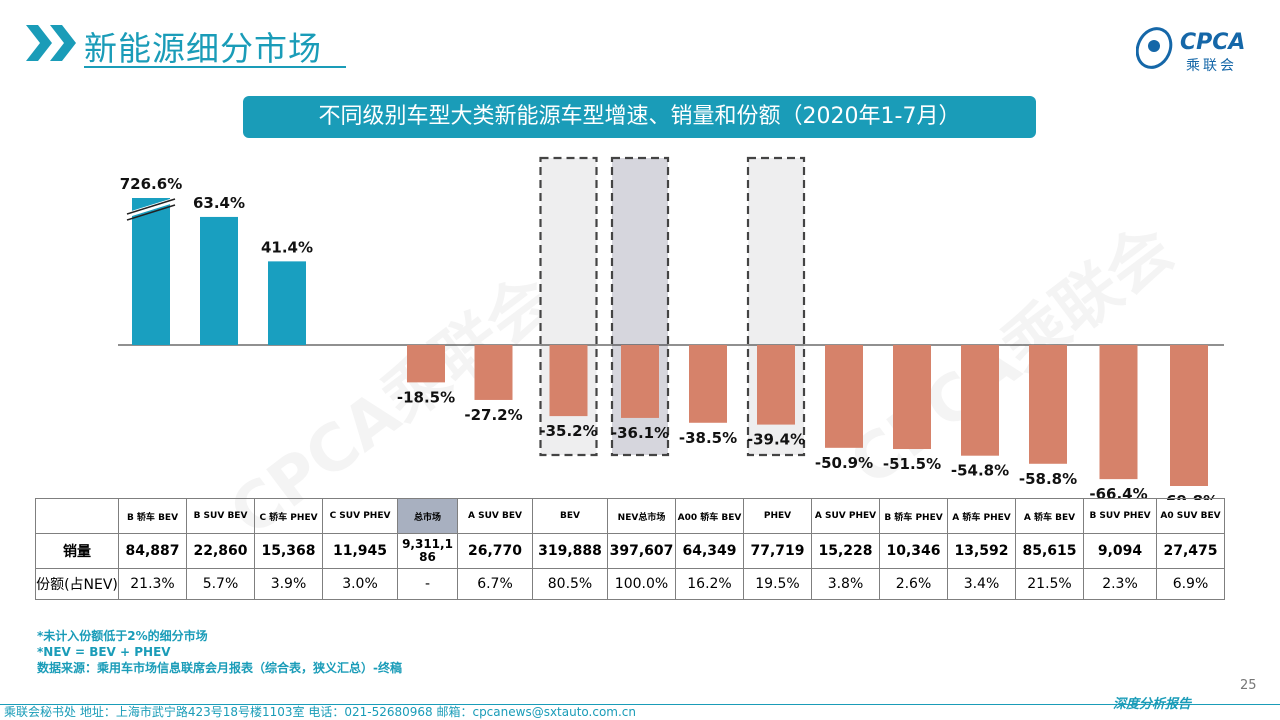 The image size is (1280, 720). What do you see at coordinates (51, 43) in the screenshot?
I see `chevron-icon` at bounding box center [51, 43].